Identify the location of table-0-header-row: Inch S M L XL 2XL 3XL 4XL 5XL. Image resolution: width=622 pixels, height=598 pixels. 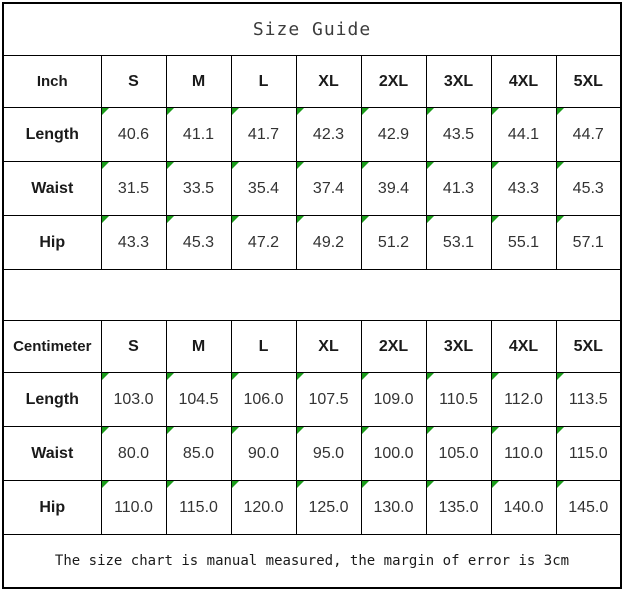
(312, 81).